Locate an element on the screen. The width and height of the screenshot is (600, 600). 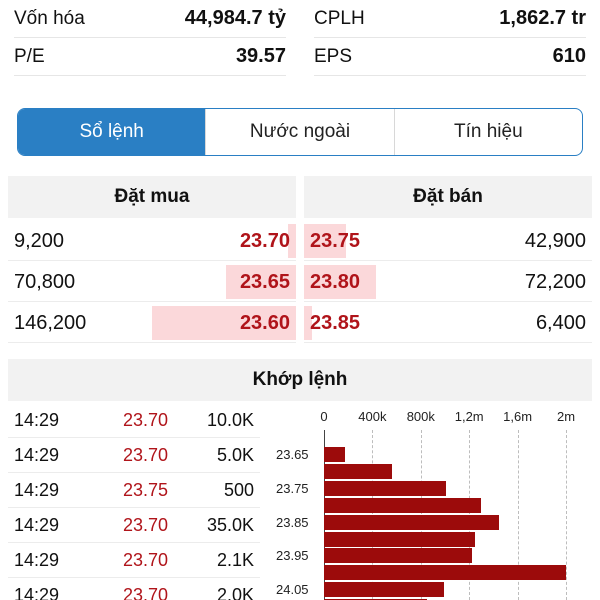
ask-price: 23.75 is located at coordinates (335, 241).